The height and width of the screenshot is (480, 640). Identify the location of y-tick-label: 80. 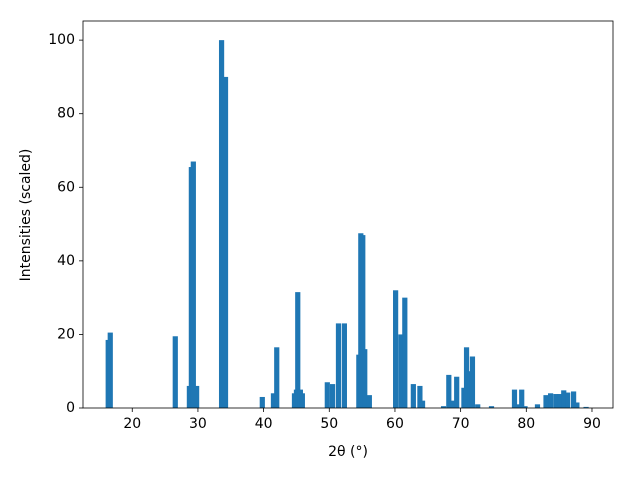
(66, 114).